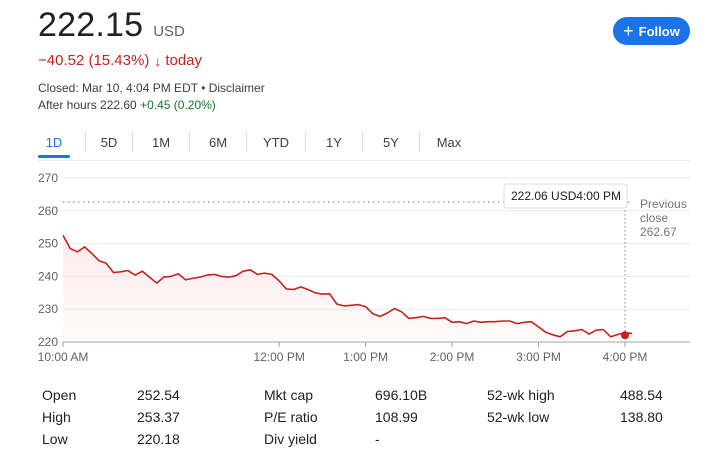 Image resolution: width=724 pixels, height=454 pixels. I want to click on stat-value: 252.54, so click(158, 395).